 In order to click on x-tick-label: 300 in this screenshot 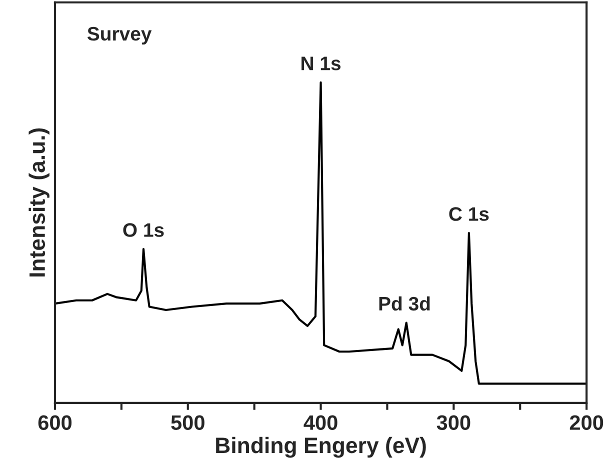, I will do `click(453, 422)`.